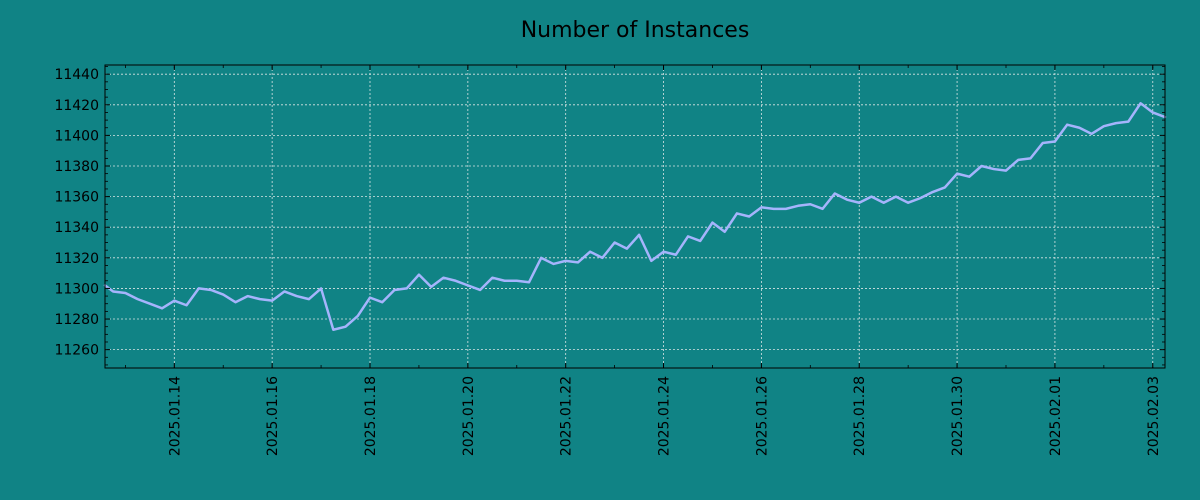 Image resolution: width=1200 pixels, height=500 pixels. Describe the element at coordinates (567, 416) in the screenshot. I see `x-tick-label: 2025.01.22` at that location.